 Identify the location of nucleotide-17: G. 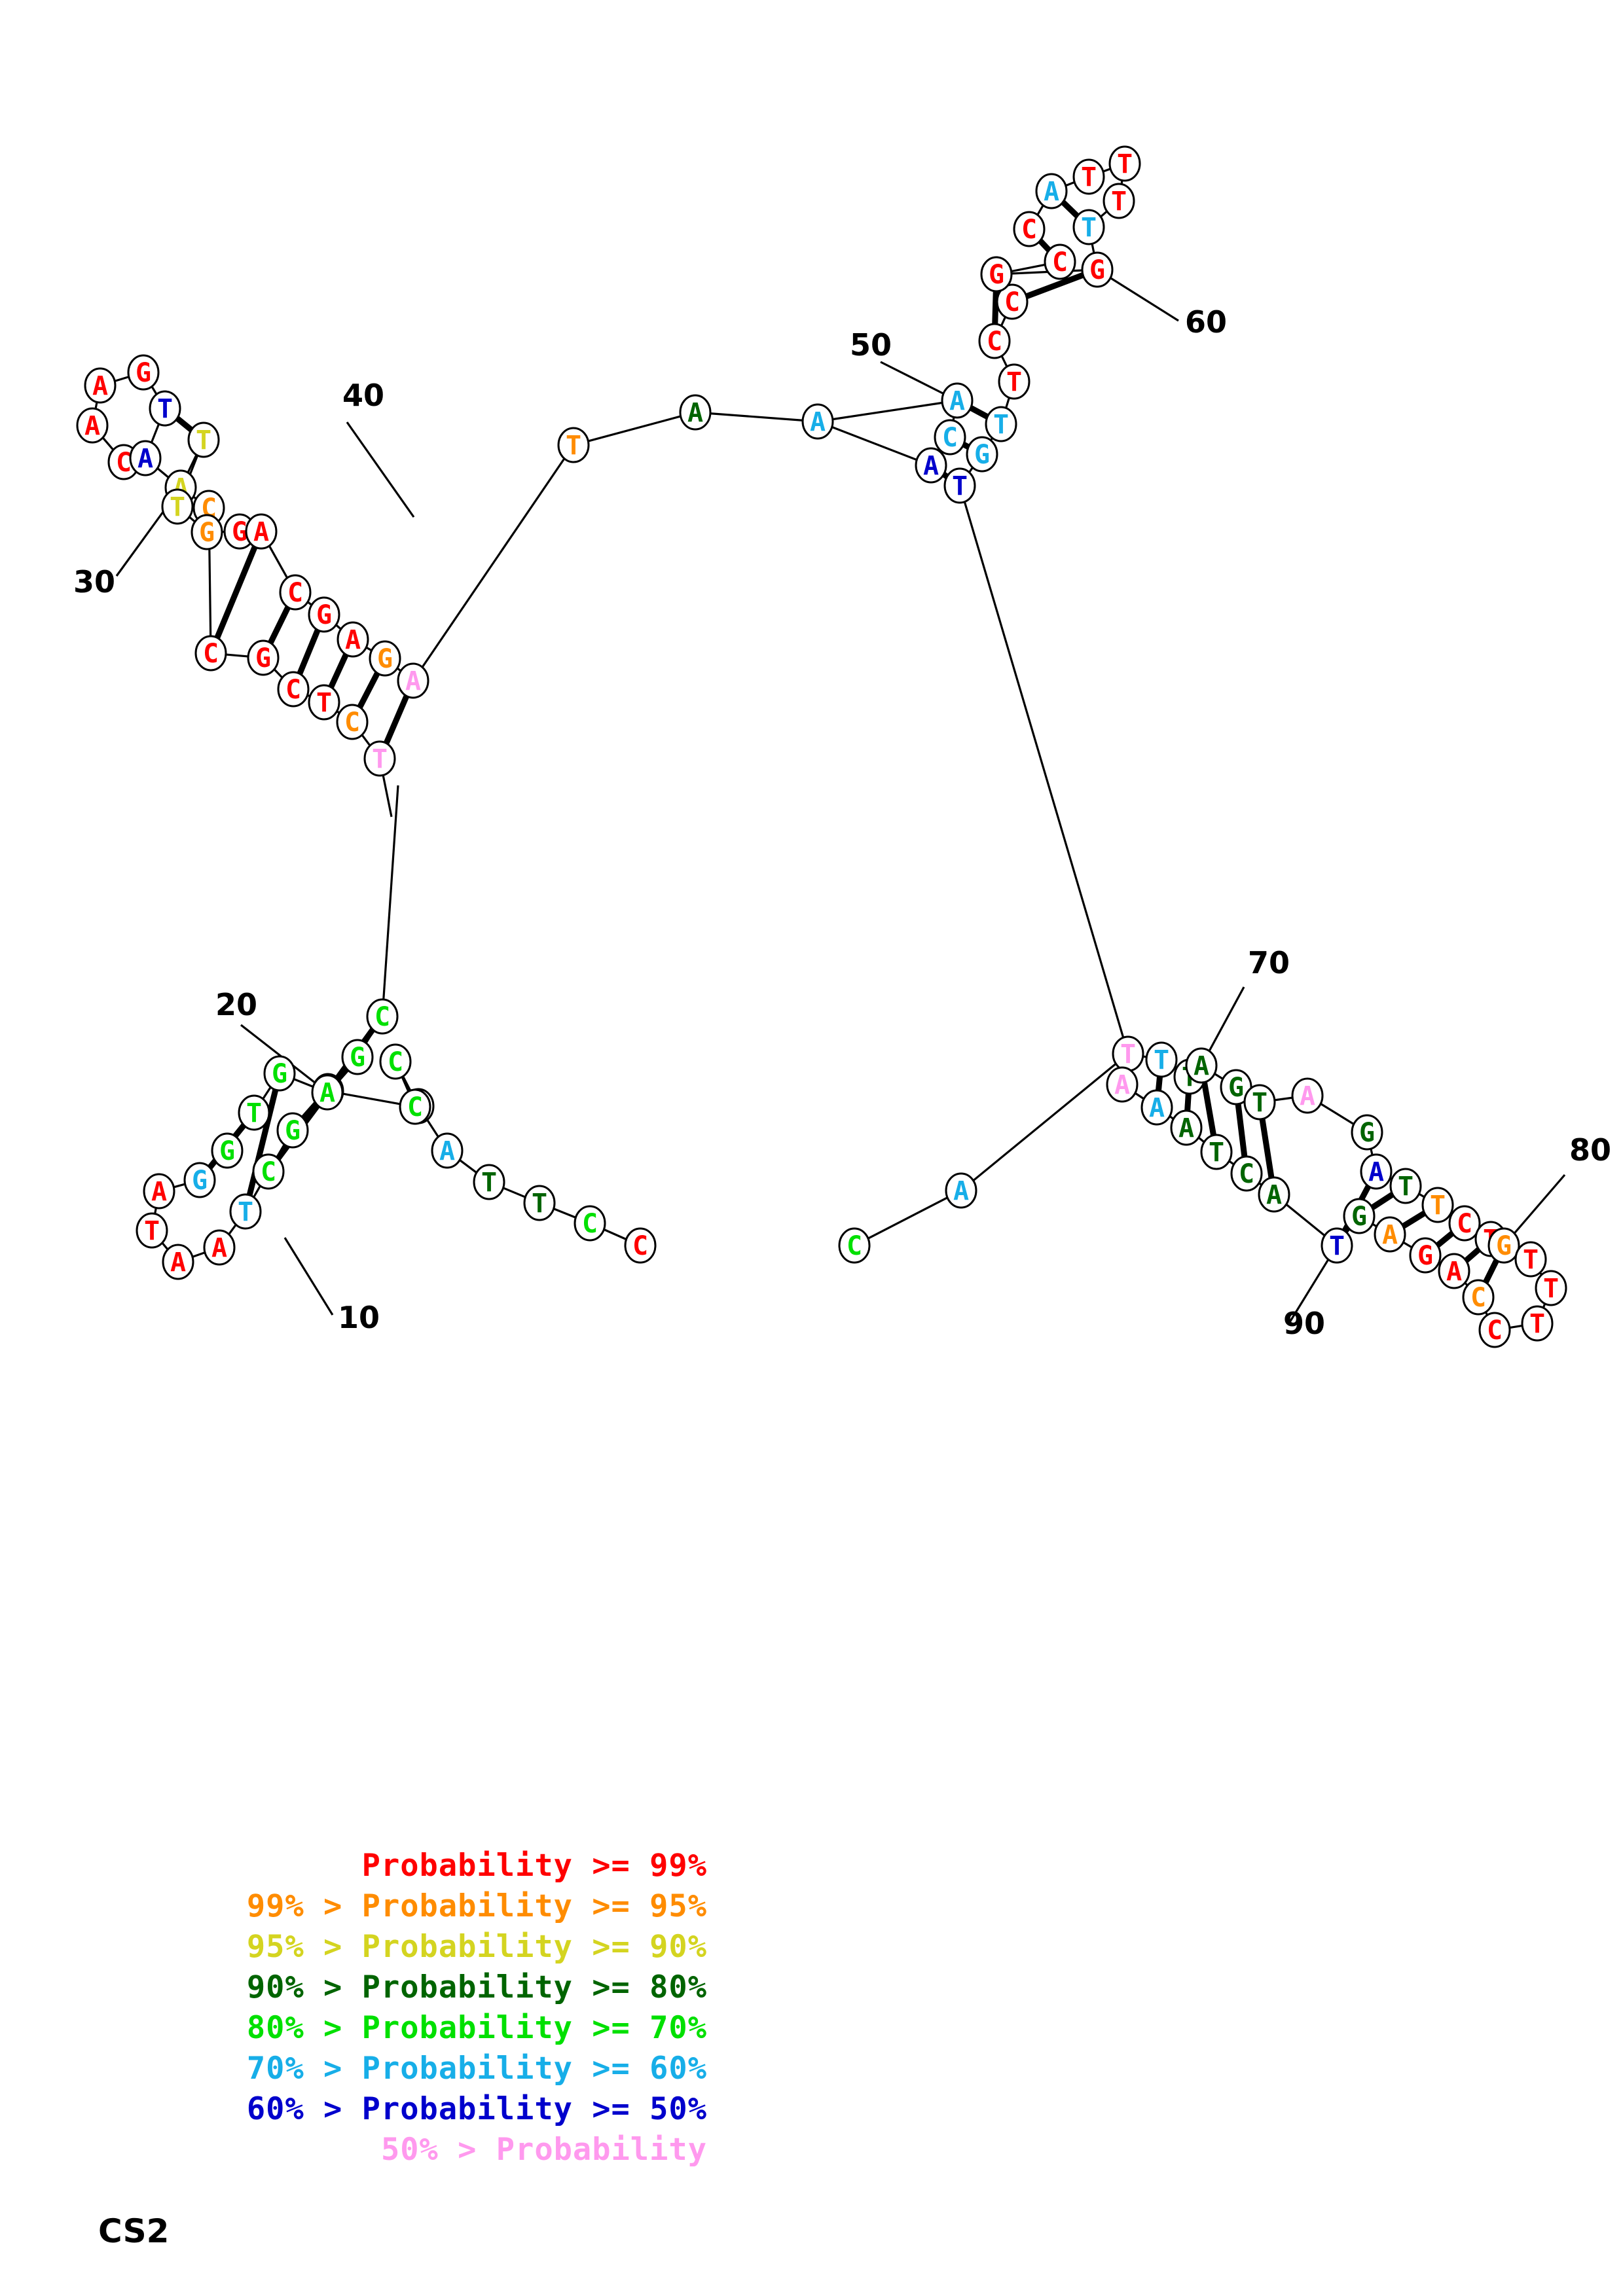
(227, 1150).